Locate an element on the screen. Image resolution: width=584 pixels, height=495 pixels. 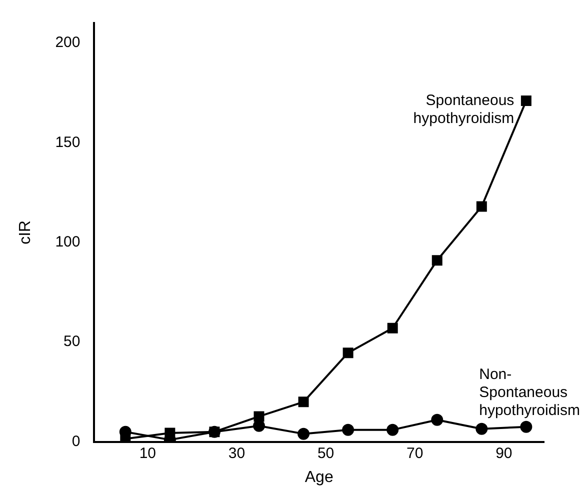
x-tick-label: 10 is located at coordinates (147, 453).